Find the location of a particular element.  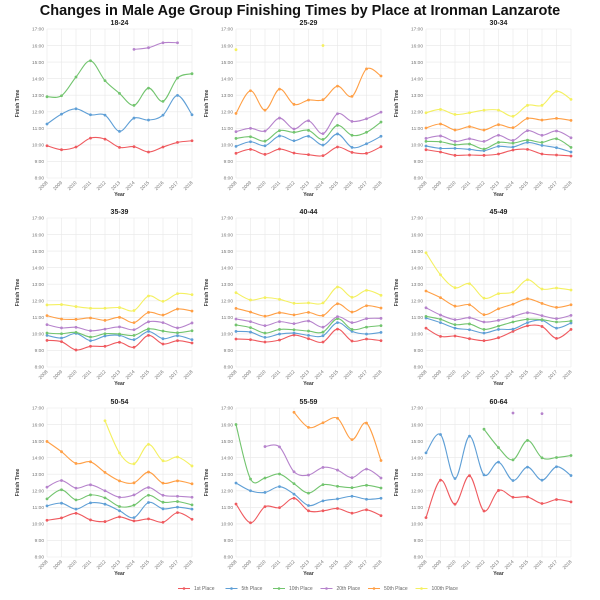

x-tick-label: 2009 is located at coordinates (437, 186).